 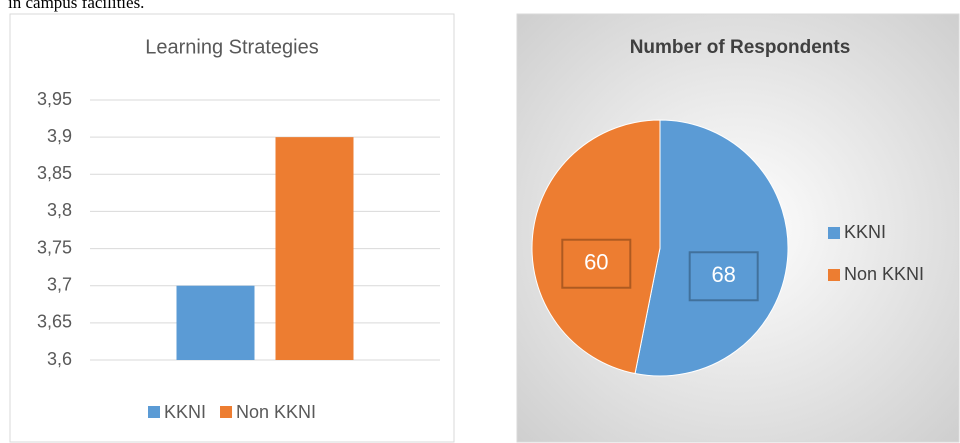 What do you see at coordinates (59, 210) in the screenshot?
I see `y-tick-label: 3,8` at bounding box center [59, 210].